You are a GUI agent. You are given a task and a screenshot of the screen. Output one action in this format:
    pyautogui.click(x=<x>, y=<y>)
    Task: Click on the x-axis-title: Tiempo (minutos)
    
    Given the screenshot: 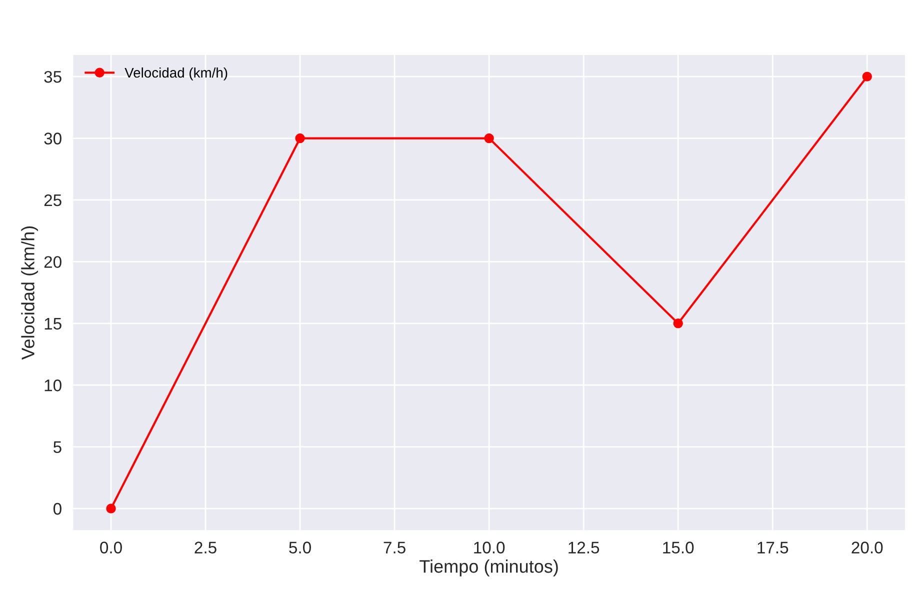 What is the action you would take?
    pyautogui.click(x=489, y=568)
    